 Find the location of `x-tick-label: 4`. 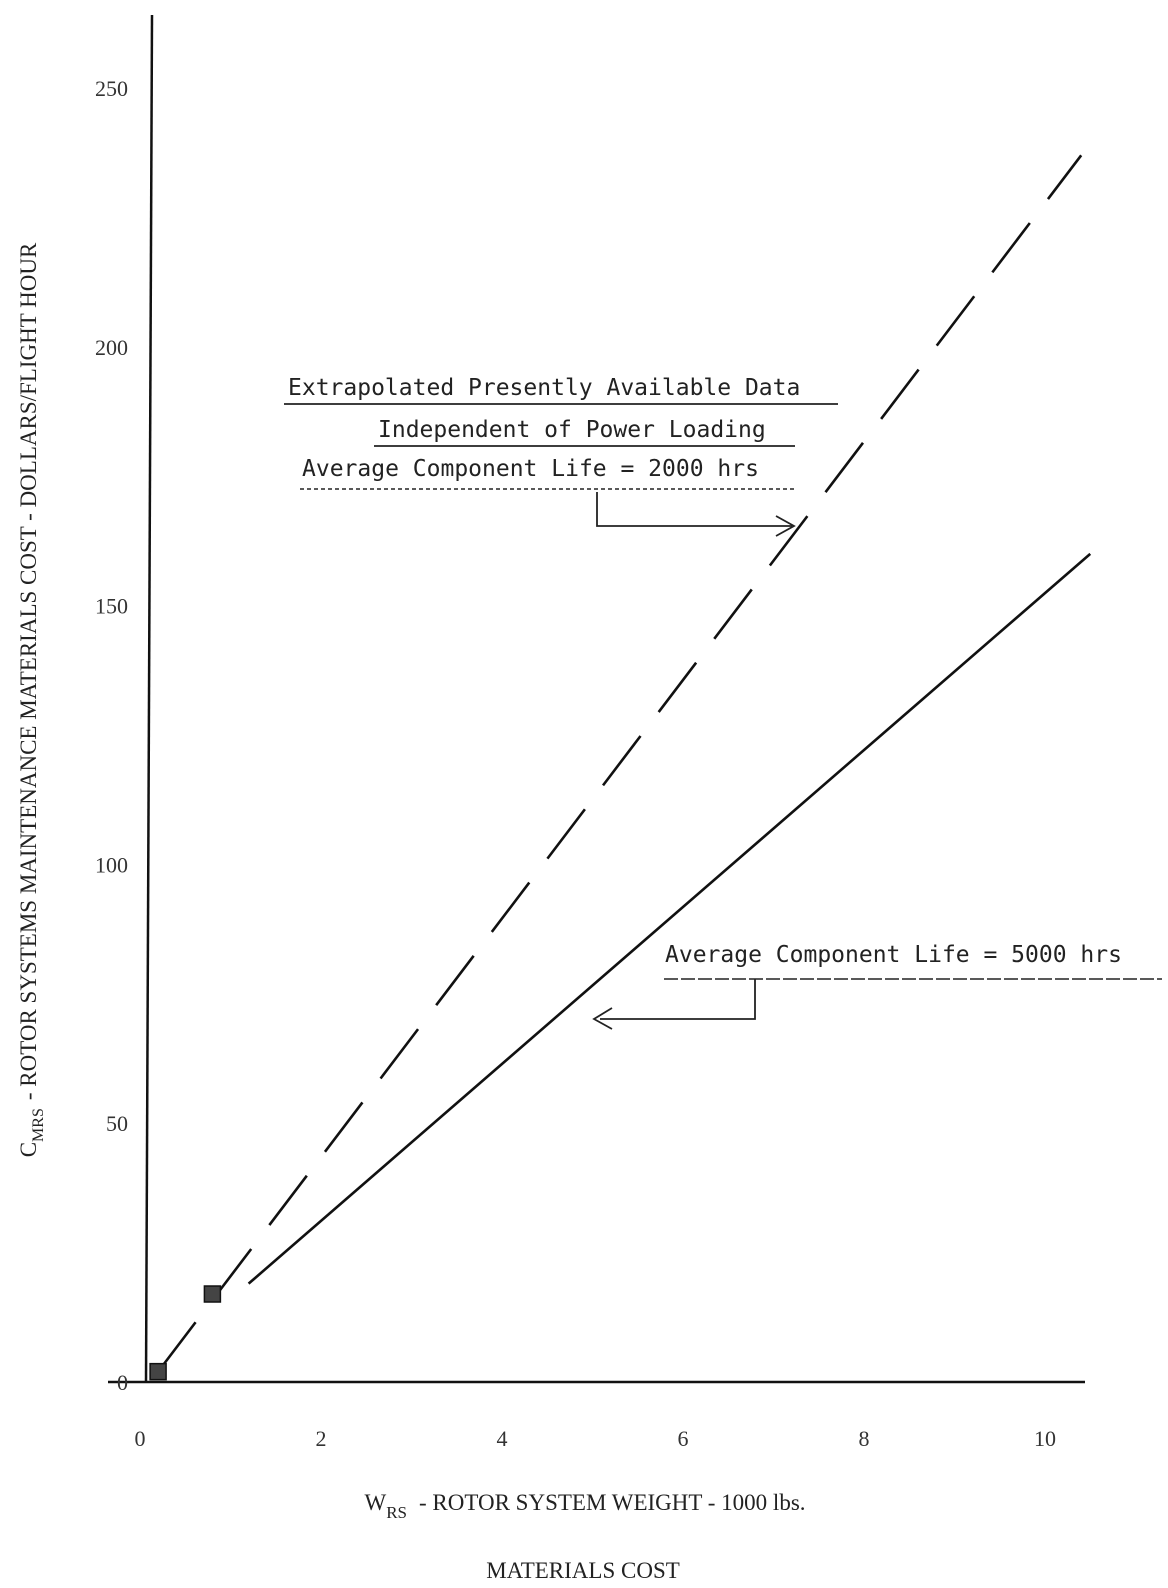

x-tick-label: 4 is located at coordinates (502, 1438).